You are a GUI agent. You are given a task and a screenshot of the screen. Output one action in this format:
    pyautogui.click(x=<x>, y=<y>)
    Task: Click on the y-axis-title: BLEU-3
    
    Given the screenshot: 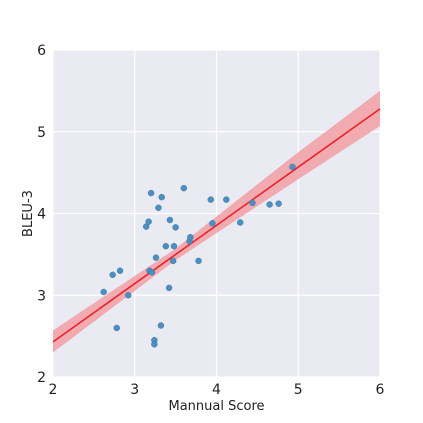 What is the action you would take?
    pyautogui.click(x=28, y=213)
    